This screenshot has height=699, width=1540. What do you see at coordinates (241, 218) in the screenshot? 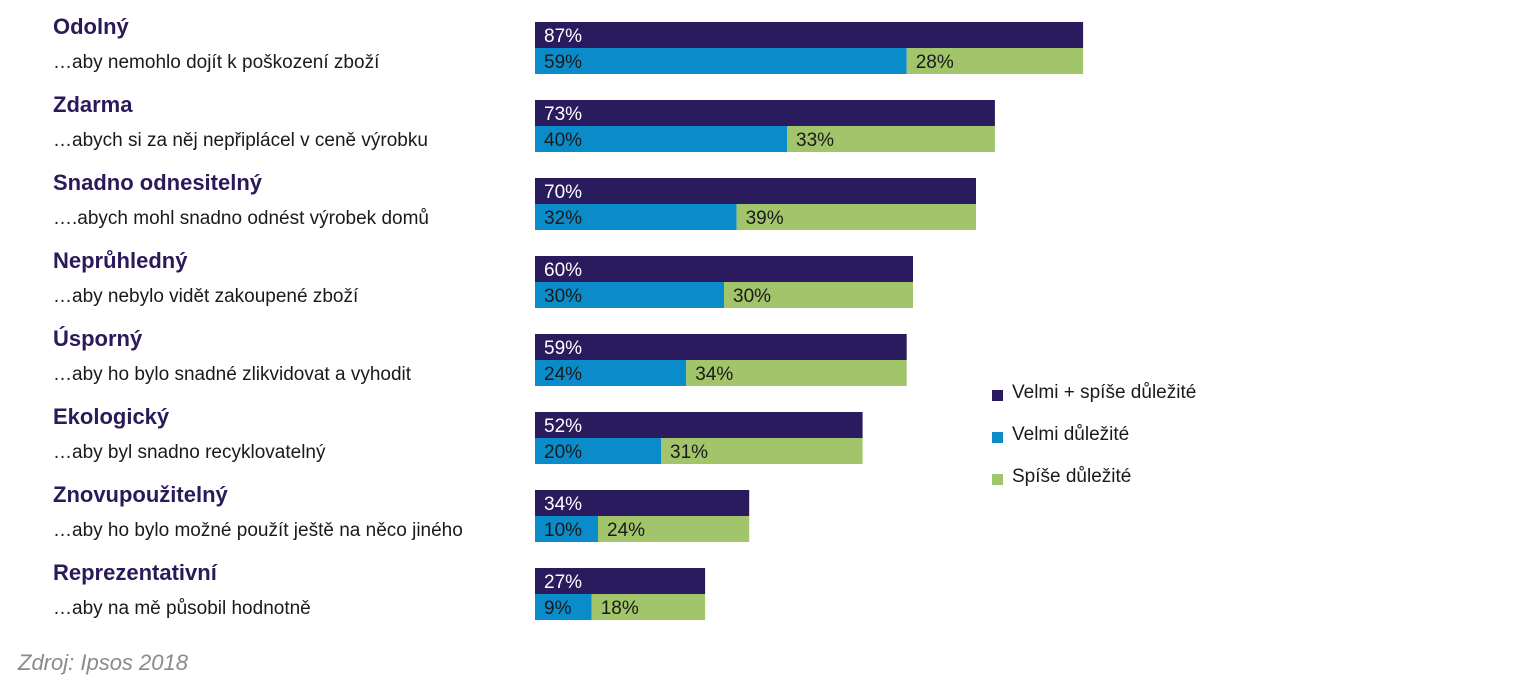
I see `category-subtitle: ….abych mohl snadno odnést výrobek domů` at bounding box center [241, 218].